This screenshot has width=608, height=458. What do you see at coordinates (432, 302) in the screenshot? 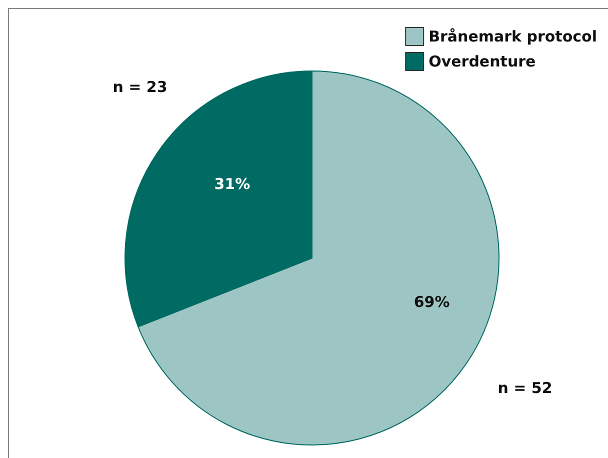
I see `data-label: 69%` at bounding box center [432, 302].